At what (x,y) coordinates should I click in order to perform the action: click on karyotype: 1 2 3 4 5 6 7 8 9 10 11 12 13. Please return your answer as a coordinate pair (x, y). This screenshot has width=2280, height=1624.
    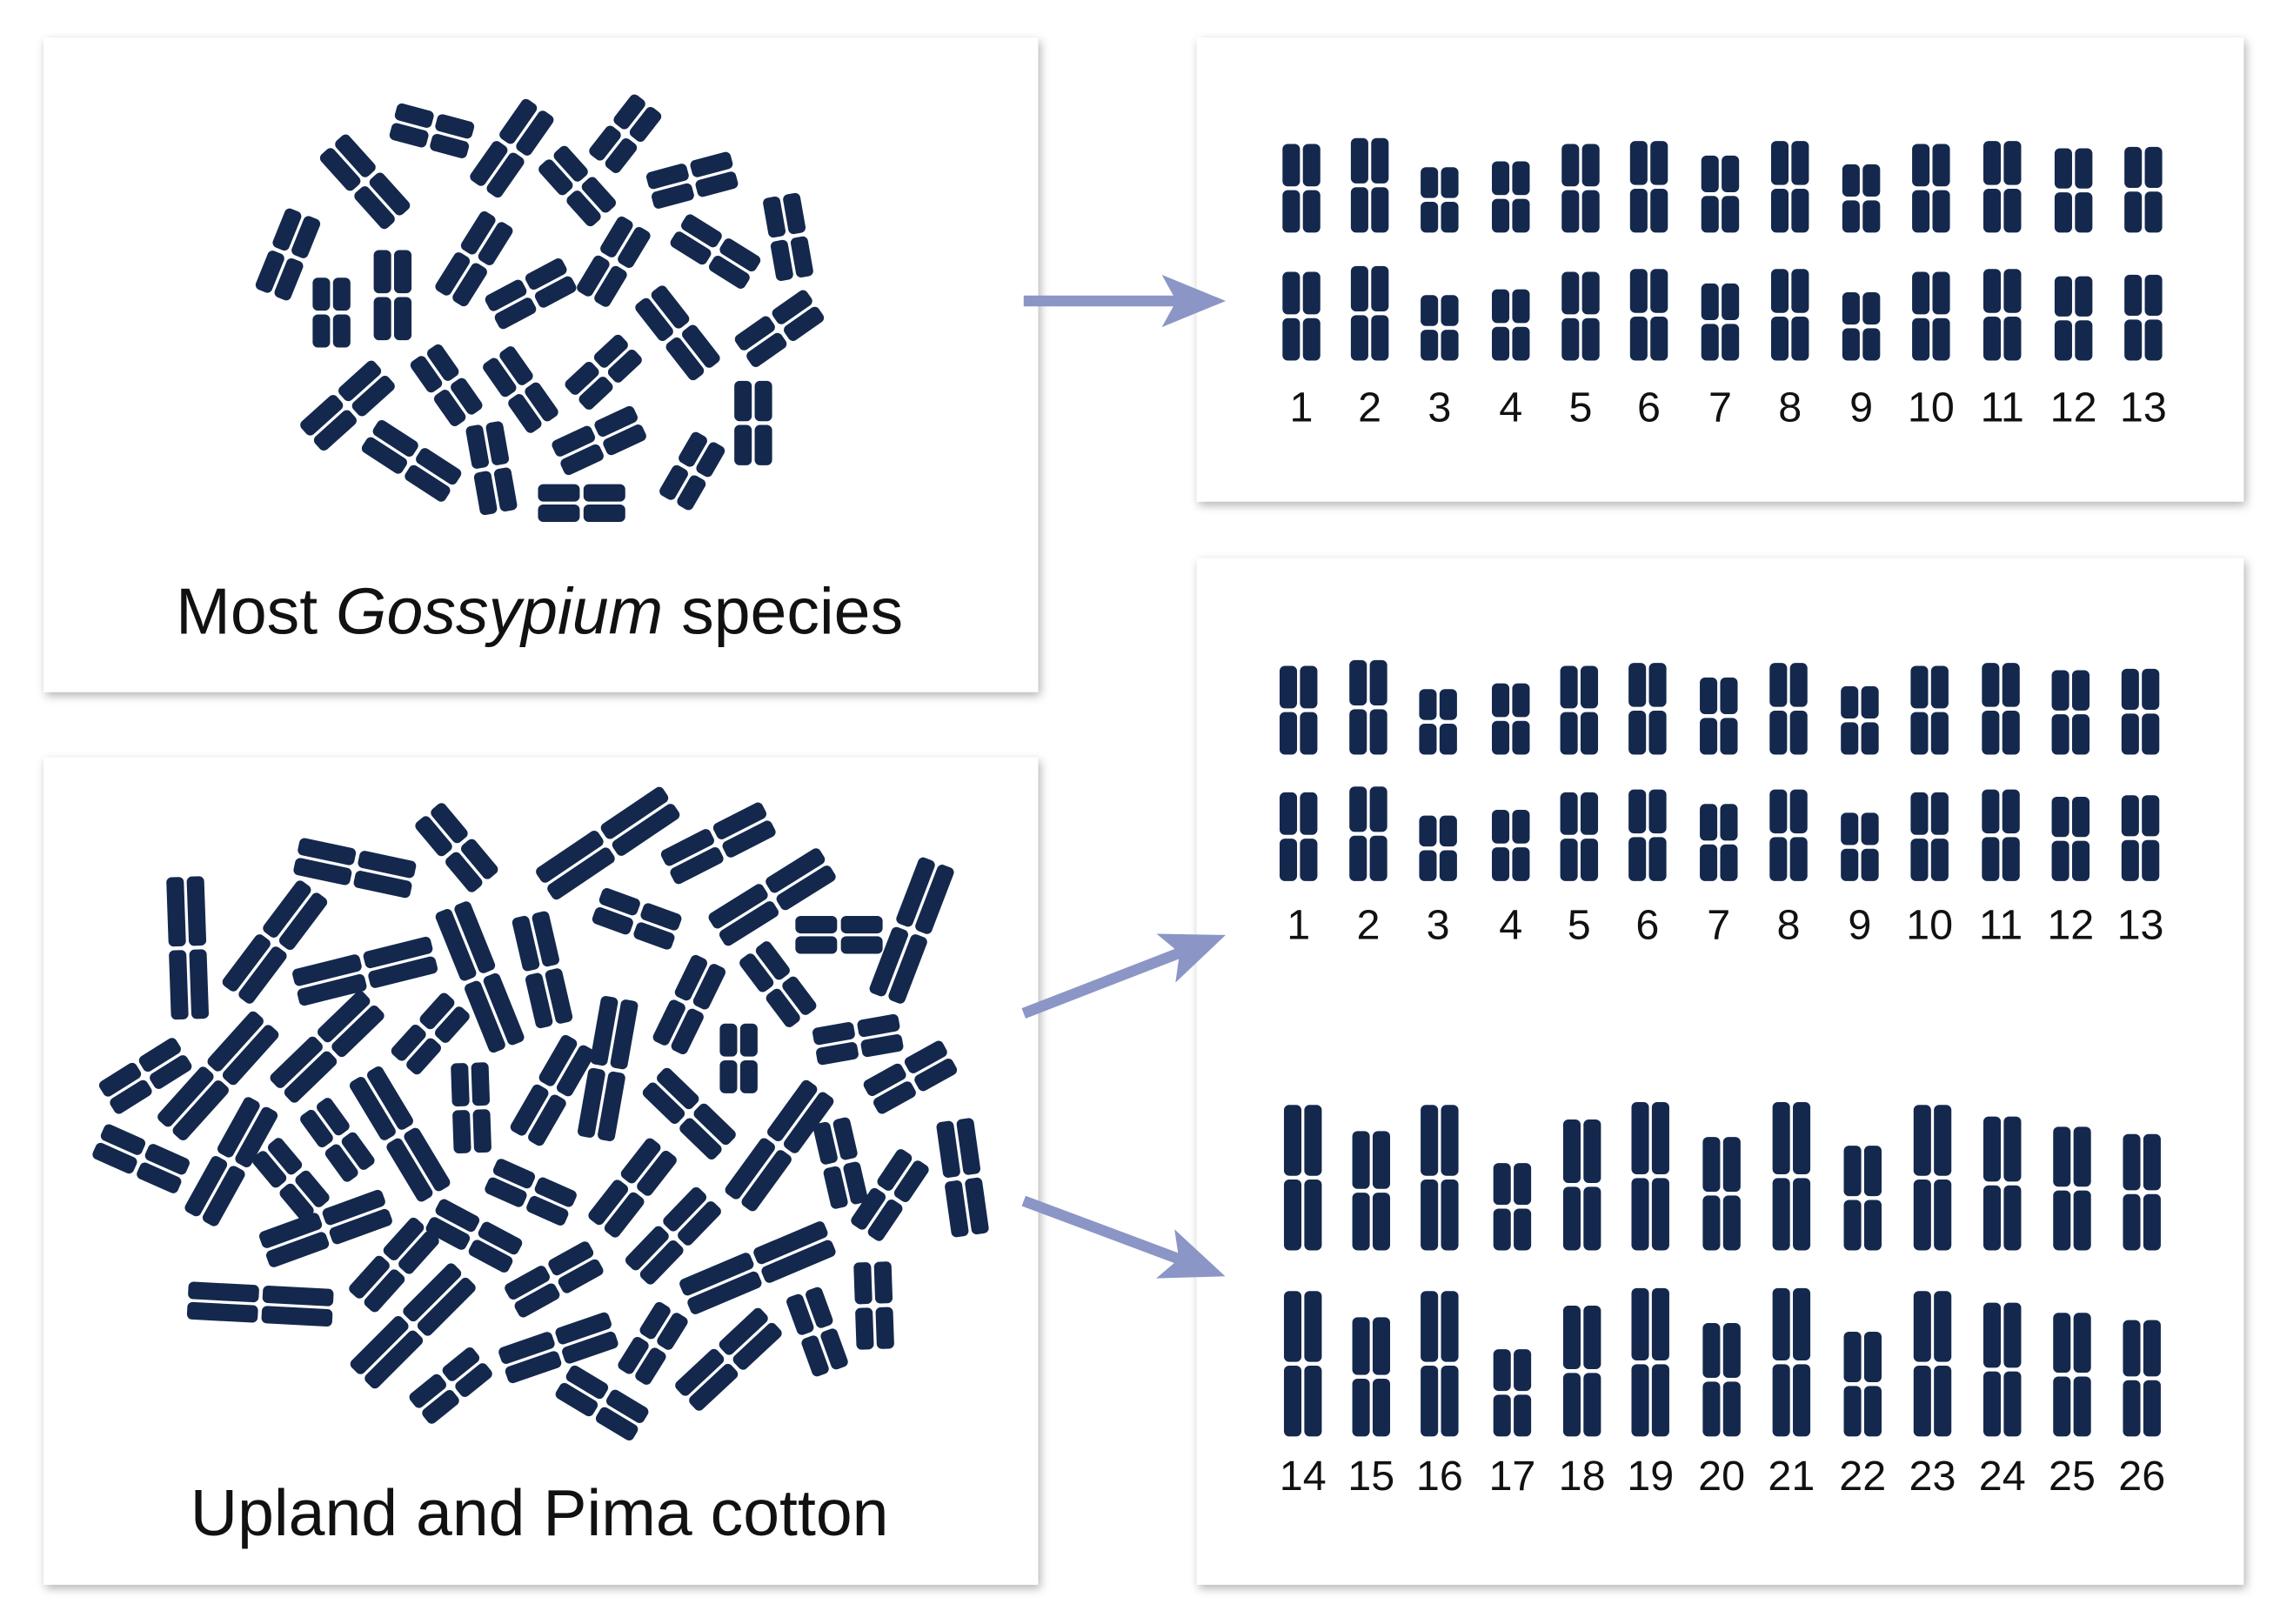
    Looking at the image, I should click on (1725, 284).